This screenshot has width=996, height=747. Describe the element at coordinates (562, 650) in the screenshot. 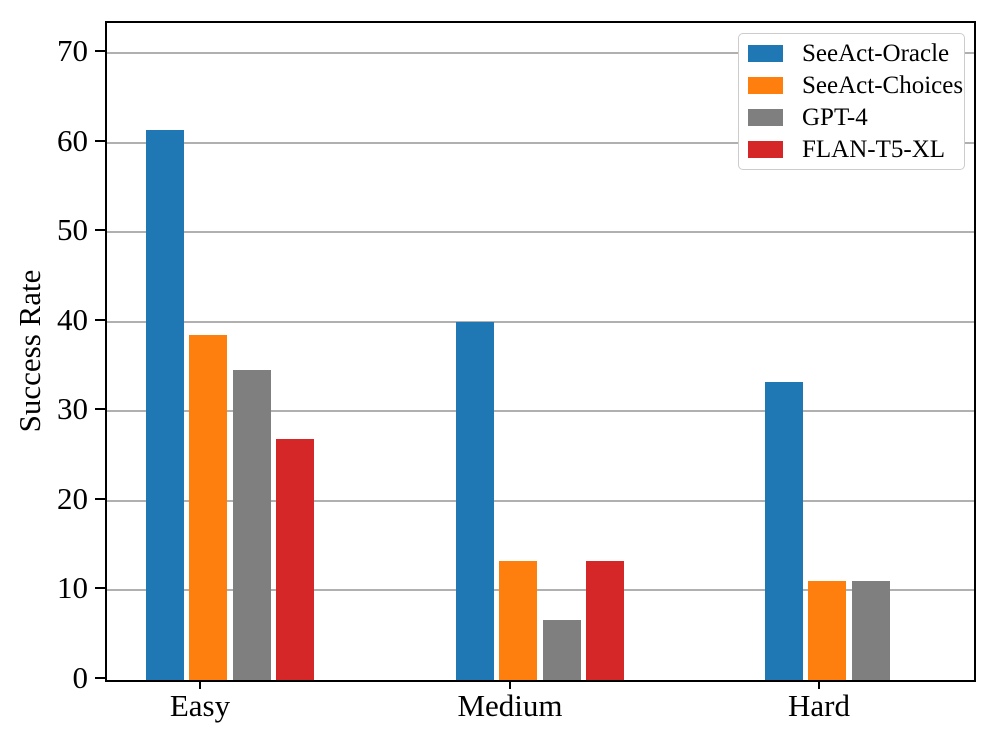

I see `bar-gpt-4-medium` at that location.